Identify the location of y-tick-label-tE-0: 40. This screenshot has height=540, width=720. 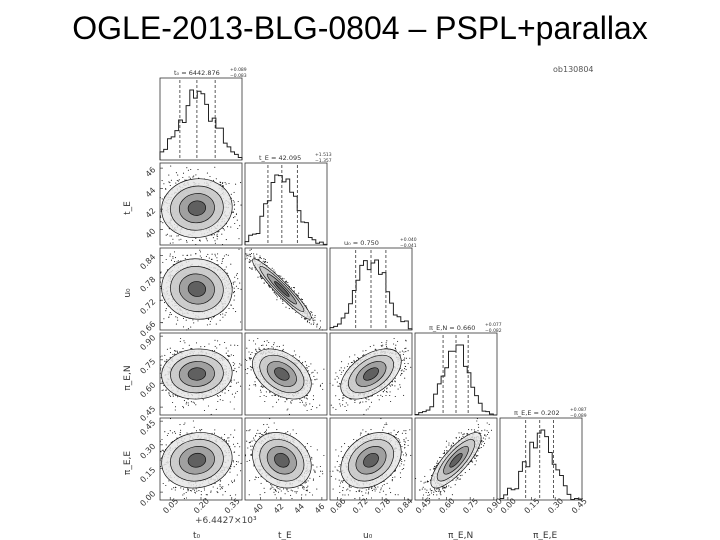
(151, 234).